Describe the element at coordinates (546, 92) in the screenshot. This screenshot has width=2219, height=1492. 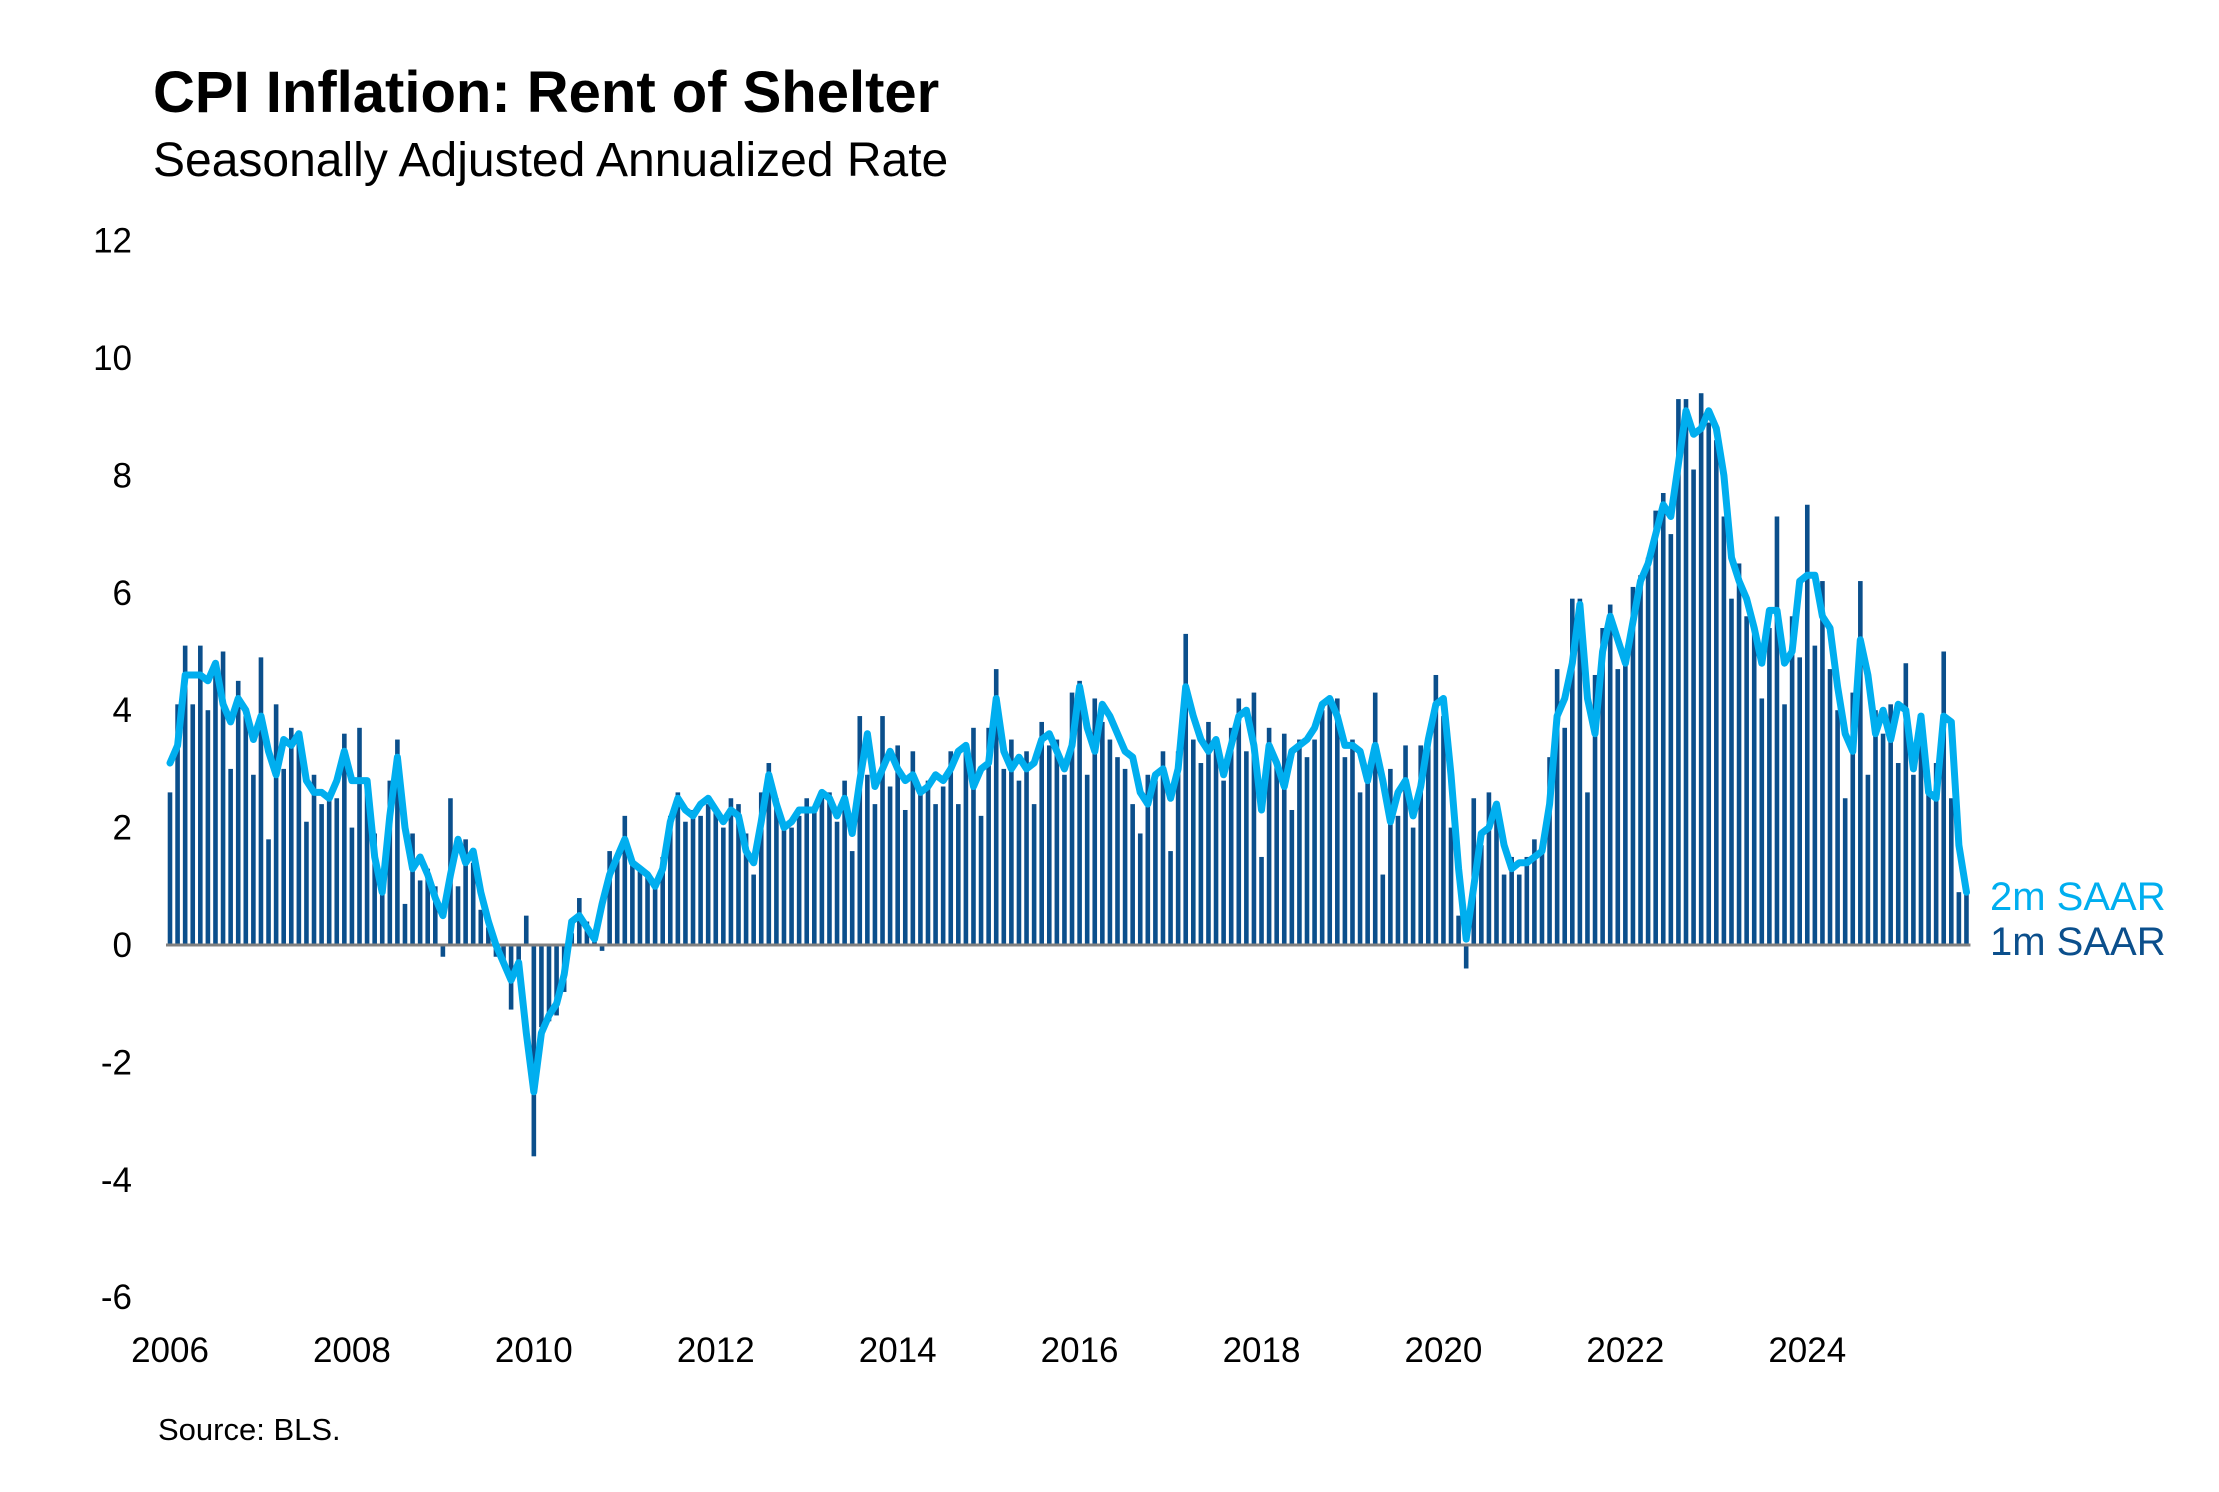
I see `chart-title: CPI Inflation: Rent of Shelter` at that location.